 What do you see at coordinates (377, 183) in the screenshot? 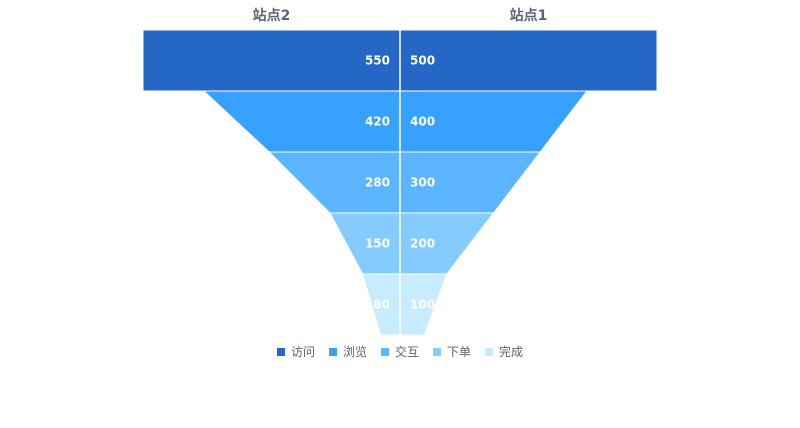
I see `value-label-left-3: 280` at bounding box center [377, 183].